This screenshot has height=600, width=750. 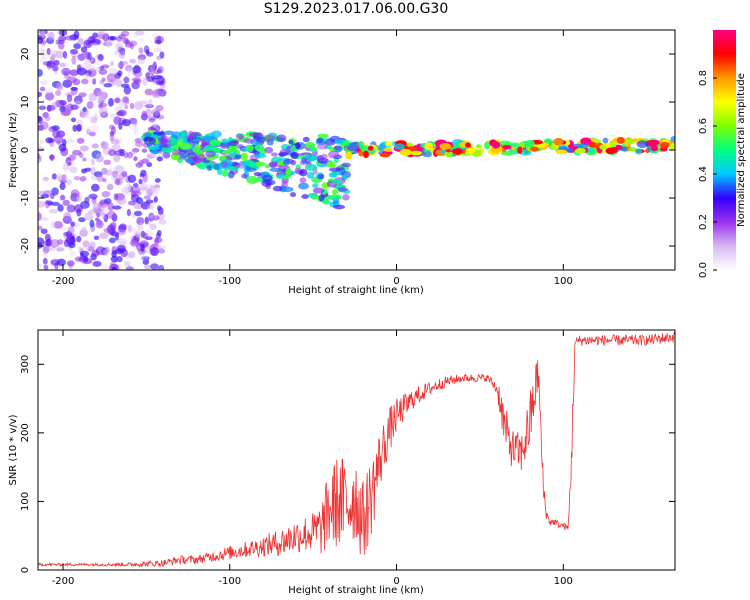 I want to click on snr-y-tick-label: 100, so click(x=25, y=501).